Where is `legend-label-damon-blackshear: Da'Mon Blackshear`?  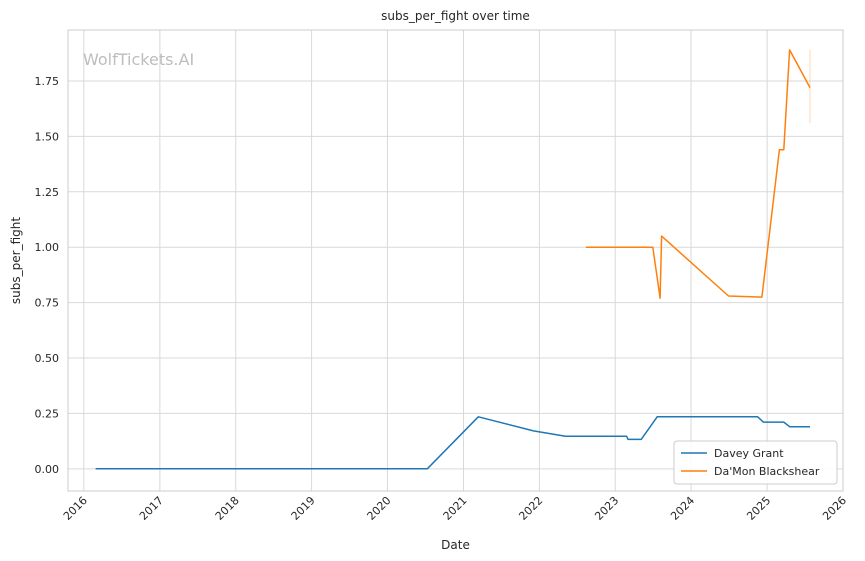 legend-label-damon-blackshear: Da'Mon Blackshear is located at coordinates (767, 471).